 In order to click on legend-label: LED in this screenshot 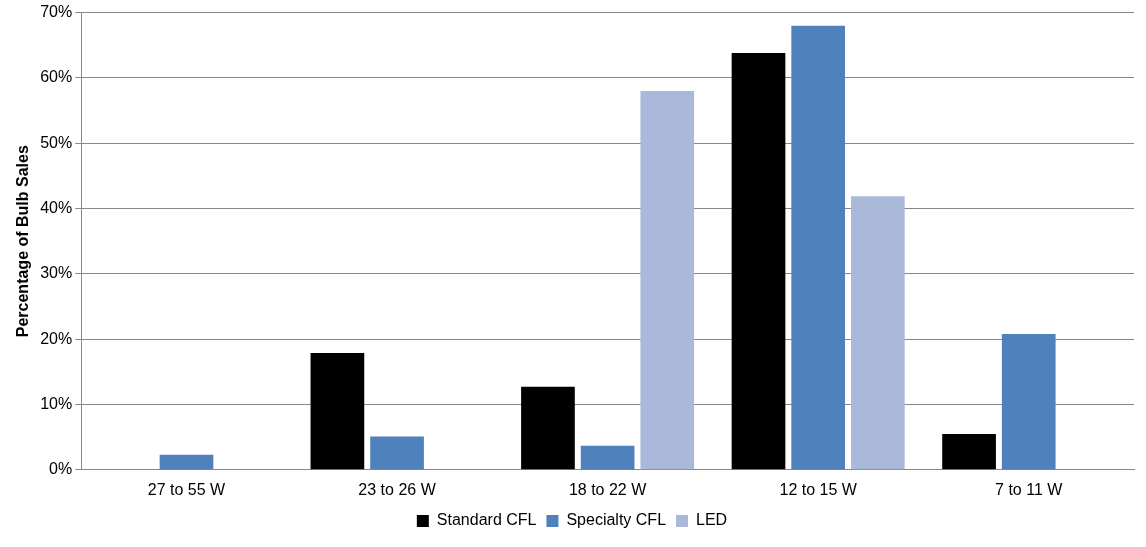, I will do `click(712, 520)`.